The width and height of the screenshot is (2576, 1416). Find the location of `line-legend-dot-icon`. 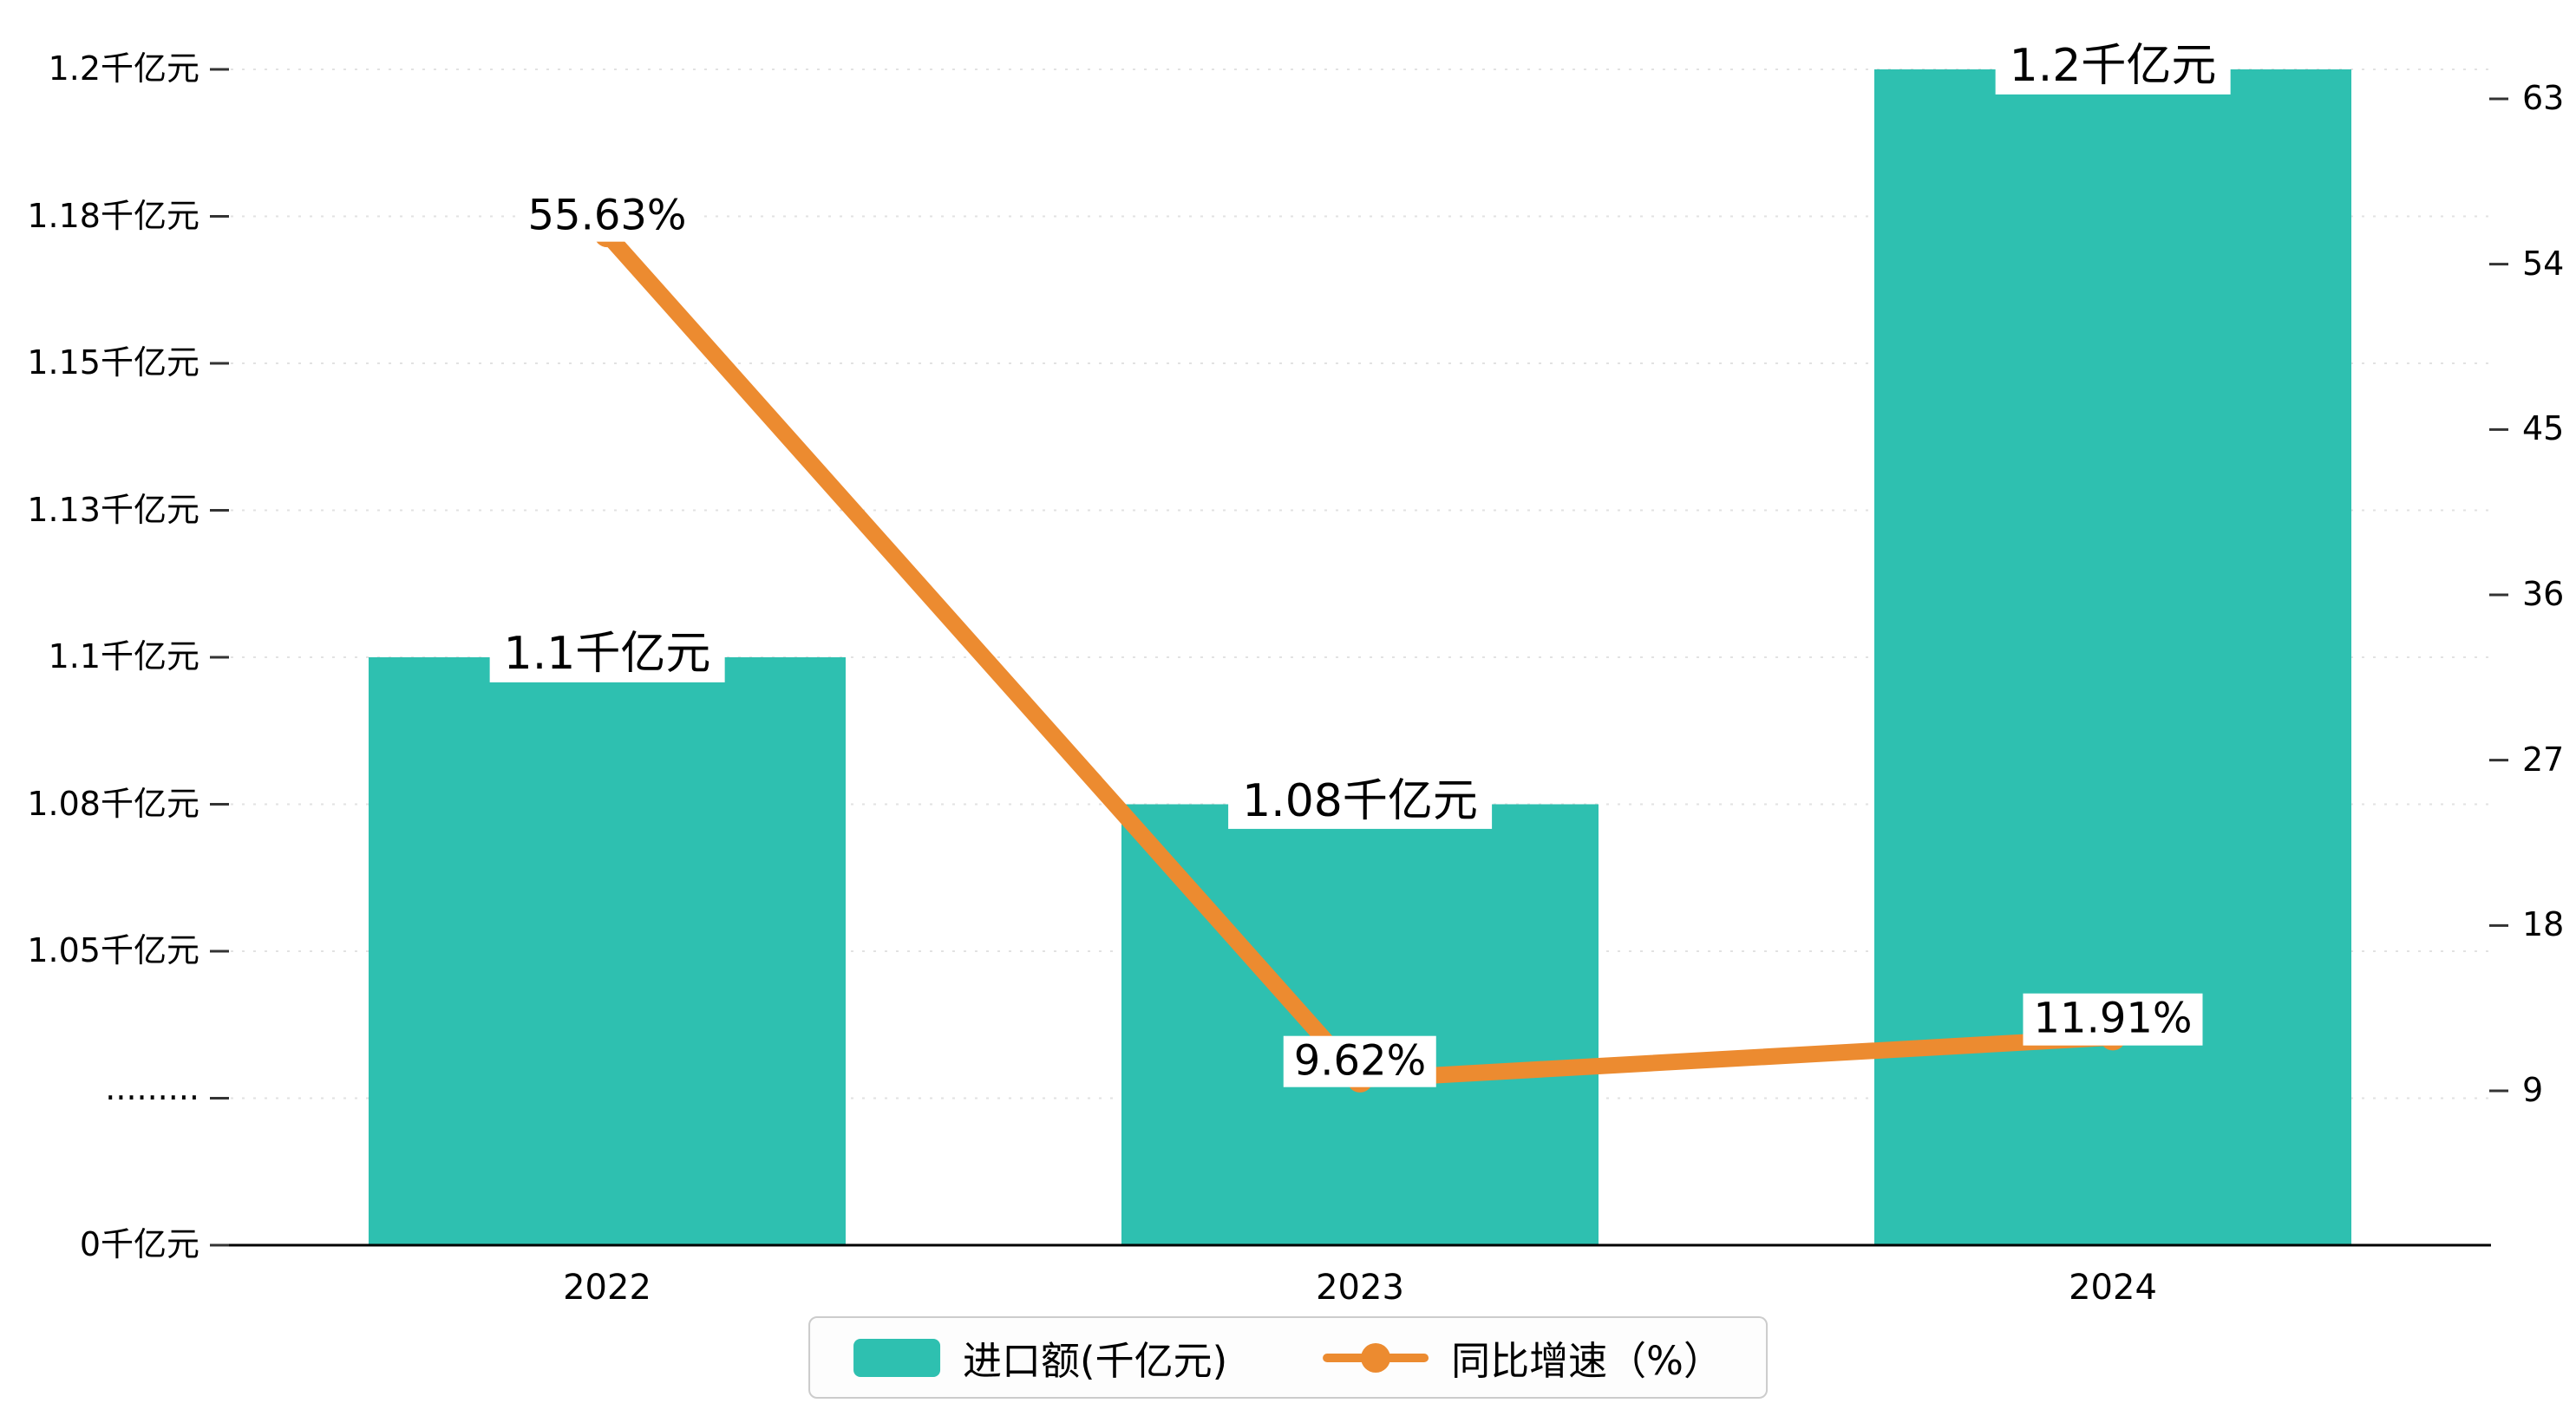

line-legend-dot-icon is located at coordinates (1376, 1358).